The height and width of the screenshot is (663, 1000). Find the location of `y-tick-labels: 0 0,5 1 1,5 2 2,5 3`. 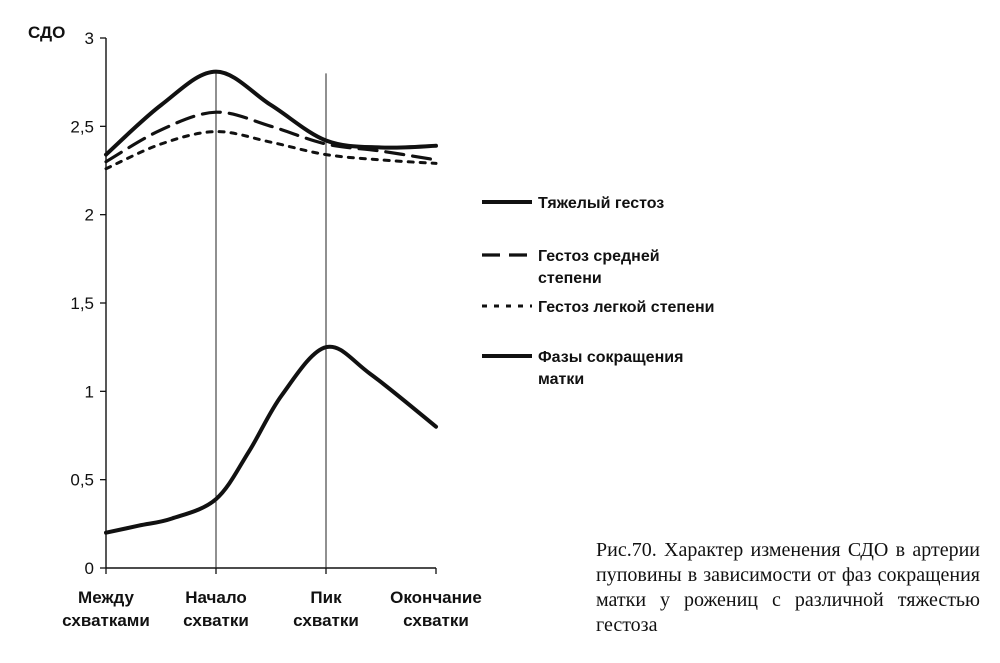

y-tick-labels: 0 0,5 1 1,5 2 2,5 3 is located at coordinates (82, 303).